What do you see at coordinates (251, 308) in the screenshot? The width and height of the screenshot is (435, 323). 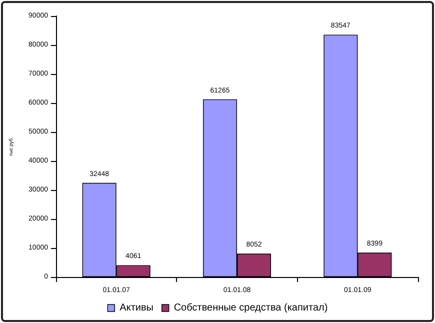 I see `legend-label: Собственные средства (капитал)` at bounding box center [251, 308].